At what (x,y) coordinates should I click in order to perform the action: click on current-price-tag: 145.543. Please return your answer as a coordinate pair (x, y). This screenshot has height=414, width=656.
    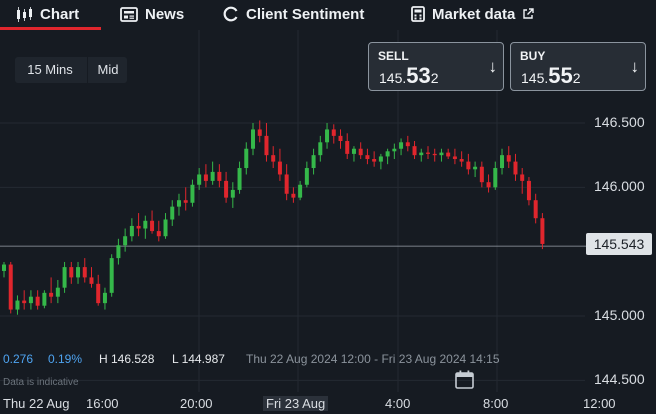
    Looking at the image, I should click on (619, 244).